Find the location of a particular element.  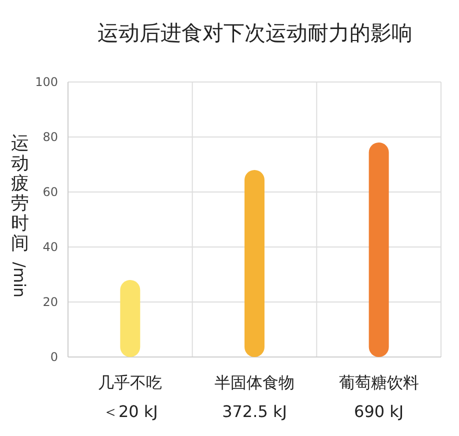

y-tick-label: 80 is located at coordinates (50, 137).